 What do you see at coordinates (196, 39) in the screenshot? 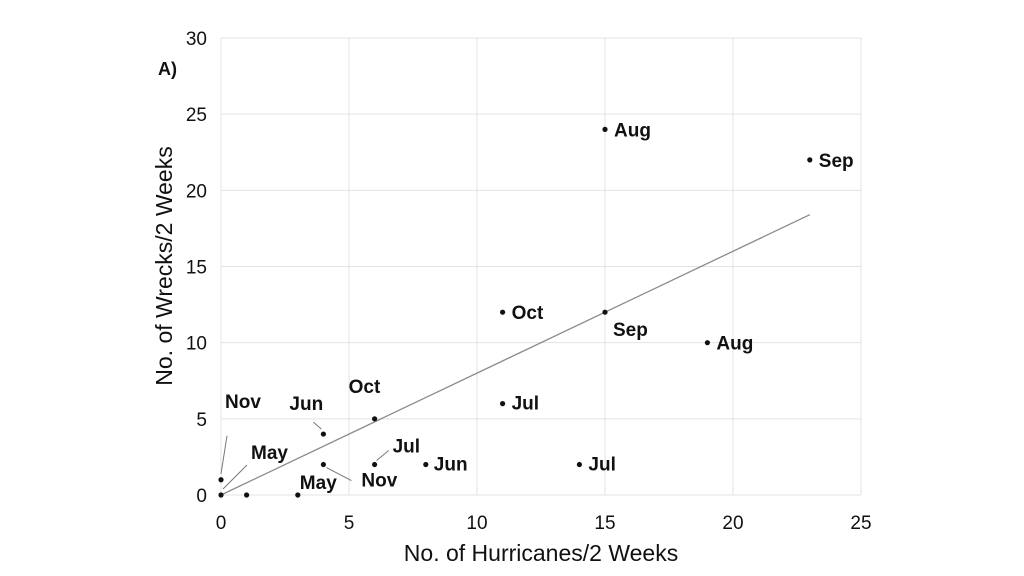
I see `y-tick-label: 30` at bounding box center [196, 39].